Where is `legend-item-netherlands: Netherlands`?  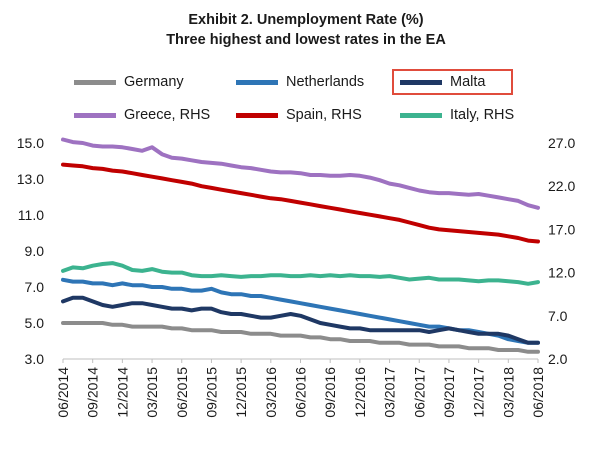 legend-item-netherlands: Netherlands is located at coordinates (300, 82).